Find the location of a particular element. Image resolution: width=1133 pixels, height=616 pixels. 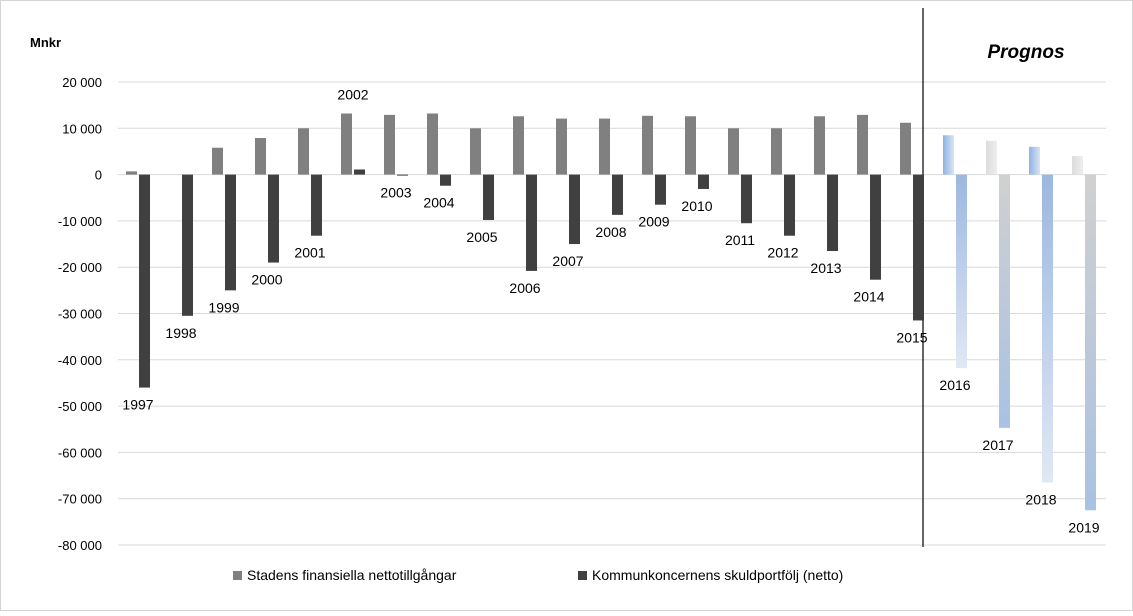

bar-assets-2012 is located at coordinates (776, 151).